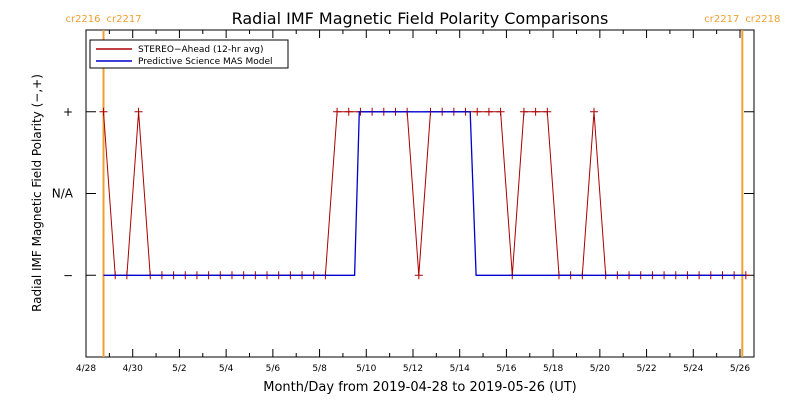  What do you see at coordinates (68, 275) in the screenshot?
I see `y-tick-label: −` at bounding box center [68, 275].